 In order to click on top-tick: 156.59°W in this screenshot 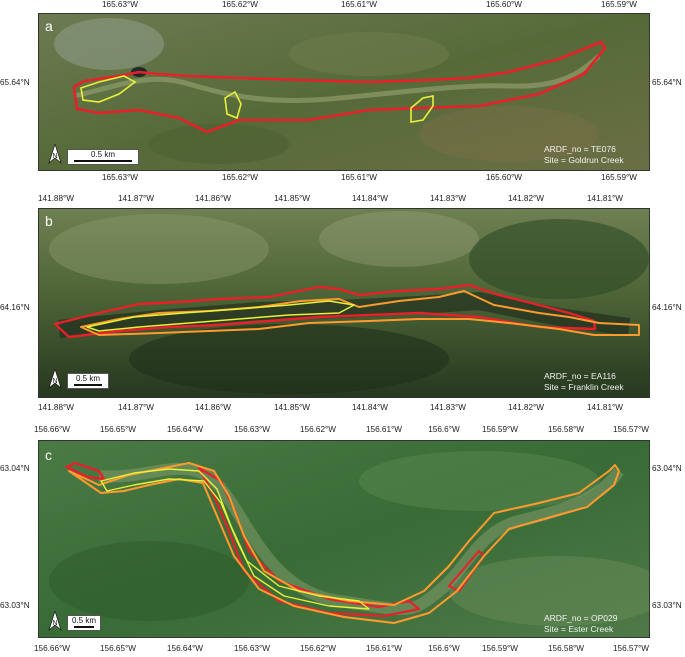, I will do `click(500, 429)`.